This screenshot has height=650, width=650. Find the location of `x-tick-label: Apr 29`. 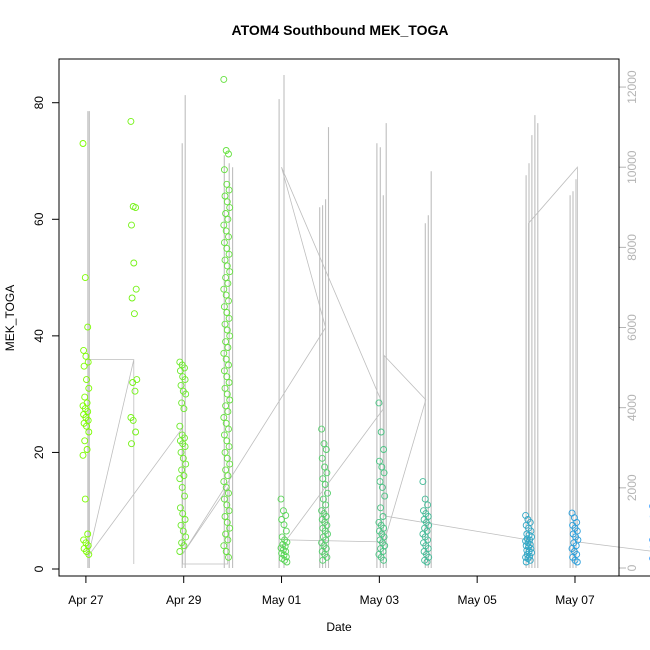

x-tick-label: Apr 29 is located at coordinates (184, 600).